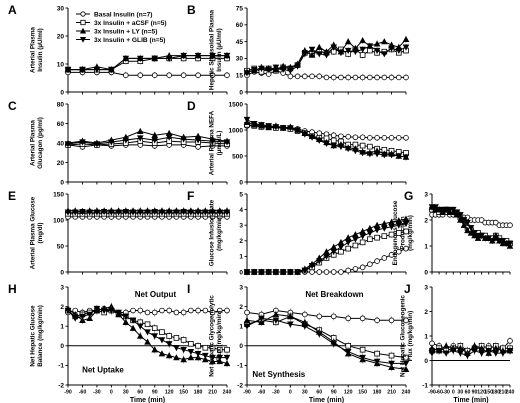 This screenshot has width=520, height=403. What do you see at coordinates (12, 10) in the screenshot?
I see `panel-letter: A` at bounding box center [12, 10].